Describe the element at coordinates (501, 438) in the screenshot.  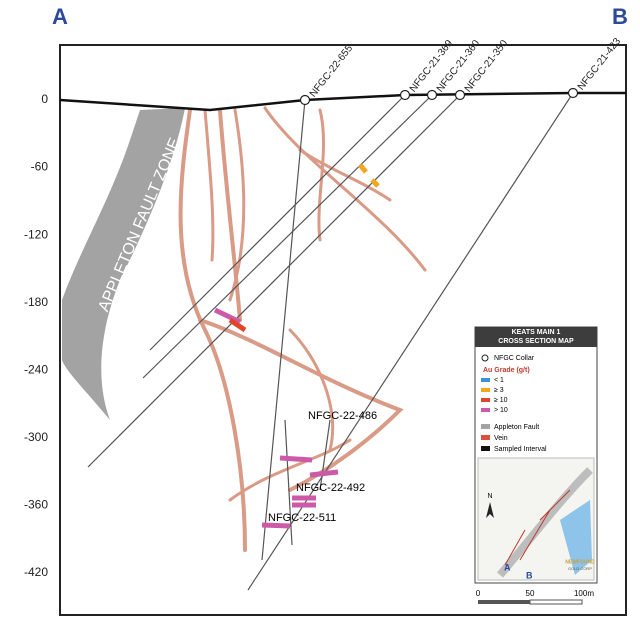
I see `legend-item: Vein` at that location.